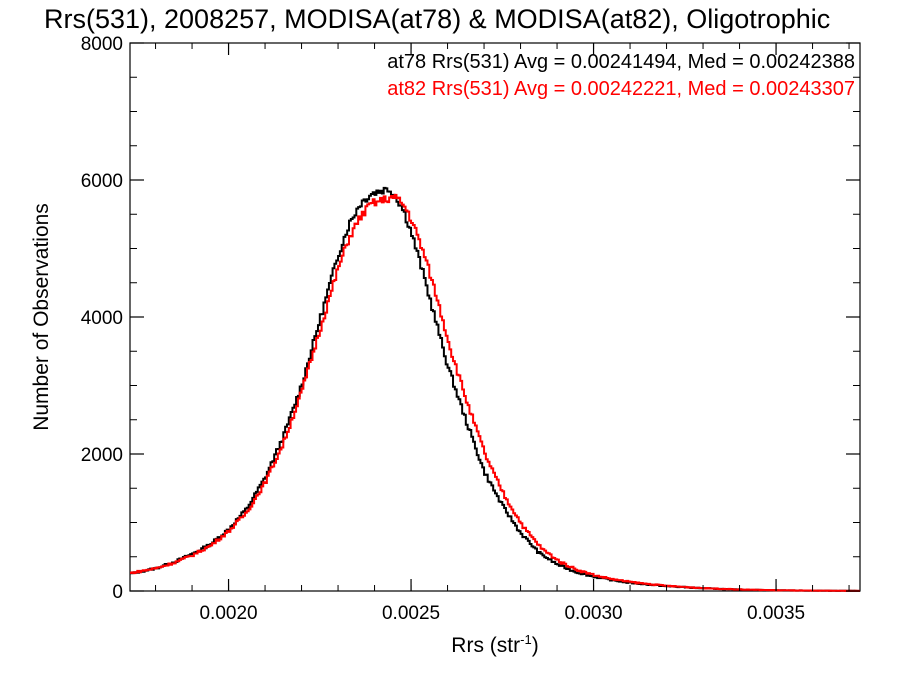  What do you see at coordinates (102, 318) in the screenshot?
I see `y-tick-label: 4000` at bounding box center [102, 318].